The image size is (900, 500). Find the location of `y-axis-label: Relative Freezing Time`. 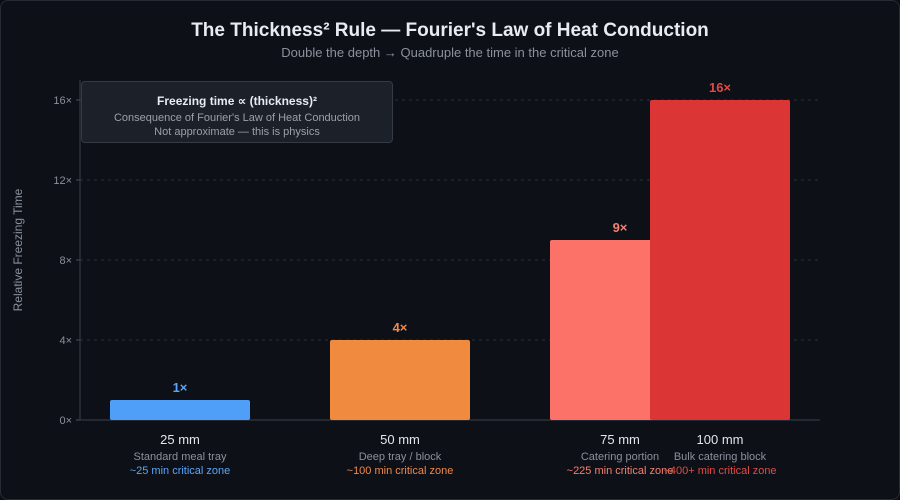

y-axis-label: Relative Freezing Time is located at coordinates (18, 249).